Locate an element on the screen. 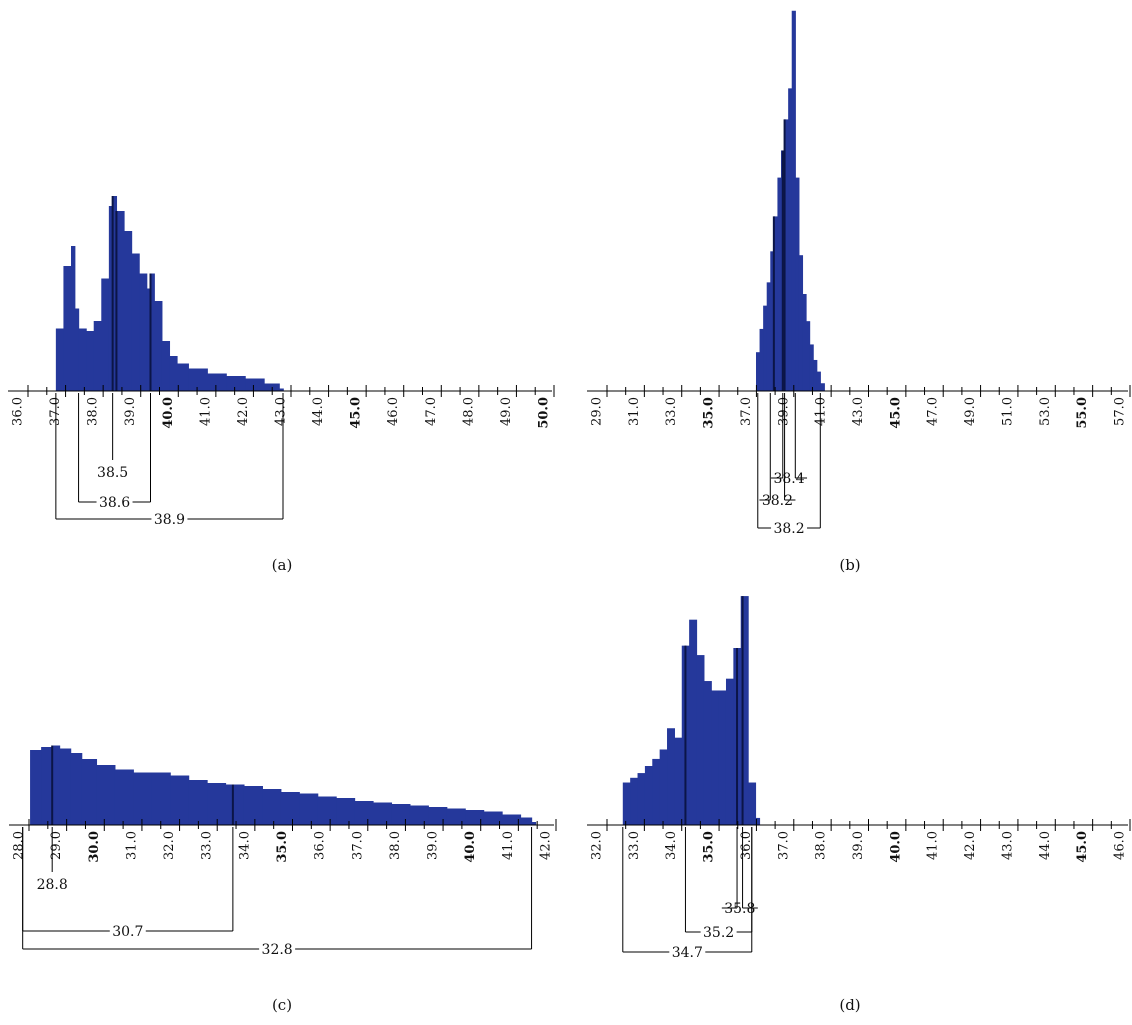  panel-a-annotation-label: 38.9 is located at coordinates (169, 520).